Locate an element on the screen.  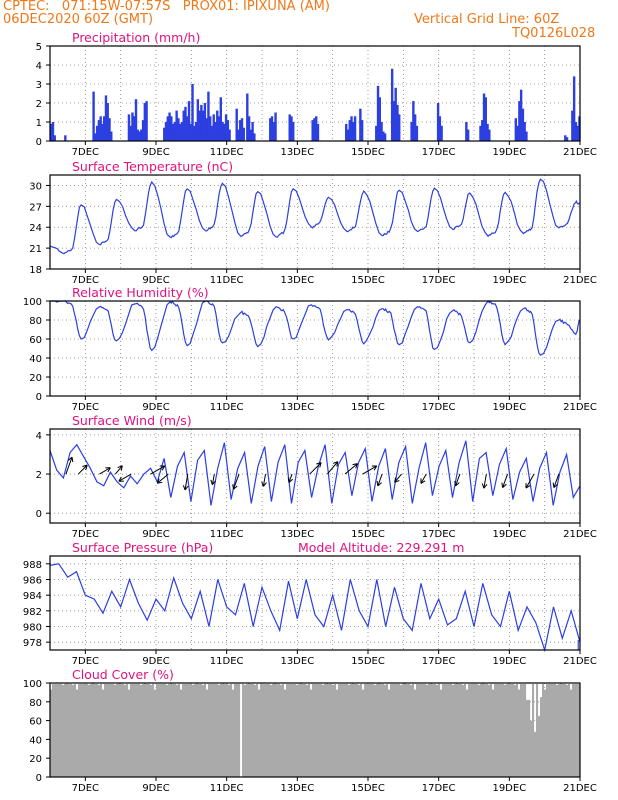
y-tick-label: 4 is located at coordinates (39, 66).